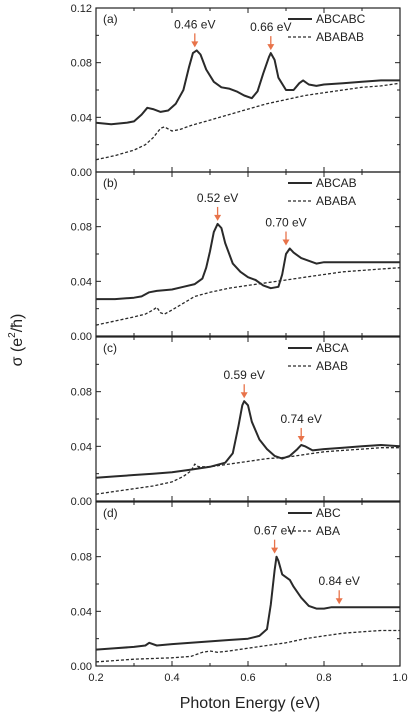 Image resolution: width=409 pixels, height=715 pixels. What do you see at coordinates (12, 335) in the screenshot?
I see `y-axis-title-sup: 2` at bounding box center [12, 335].